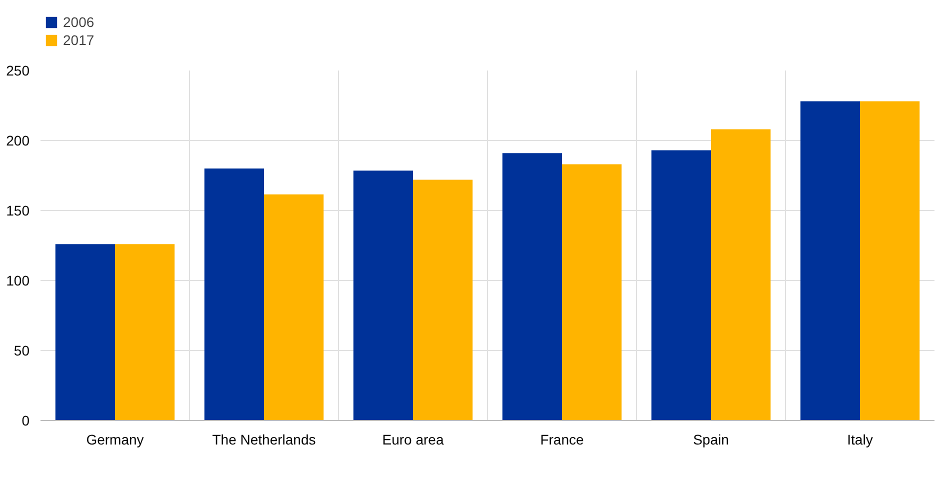 The height and width of the screenshot is (477, 944). What do you see at coordinates (26, 420) in the screenshot?
I see `y-tick-label: 0` at bounding box center [26, 420].